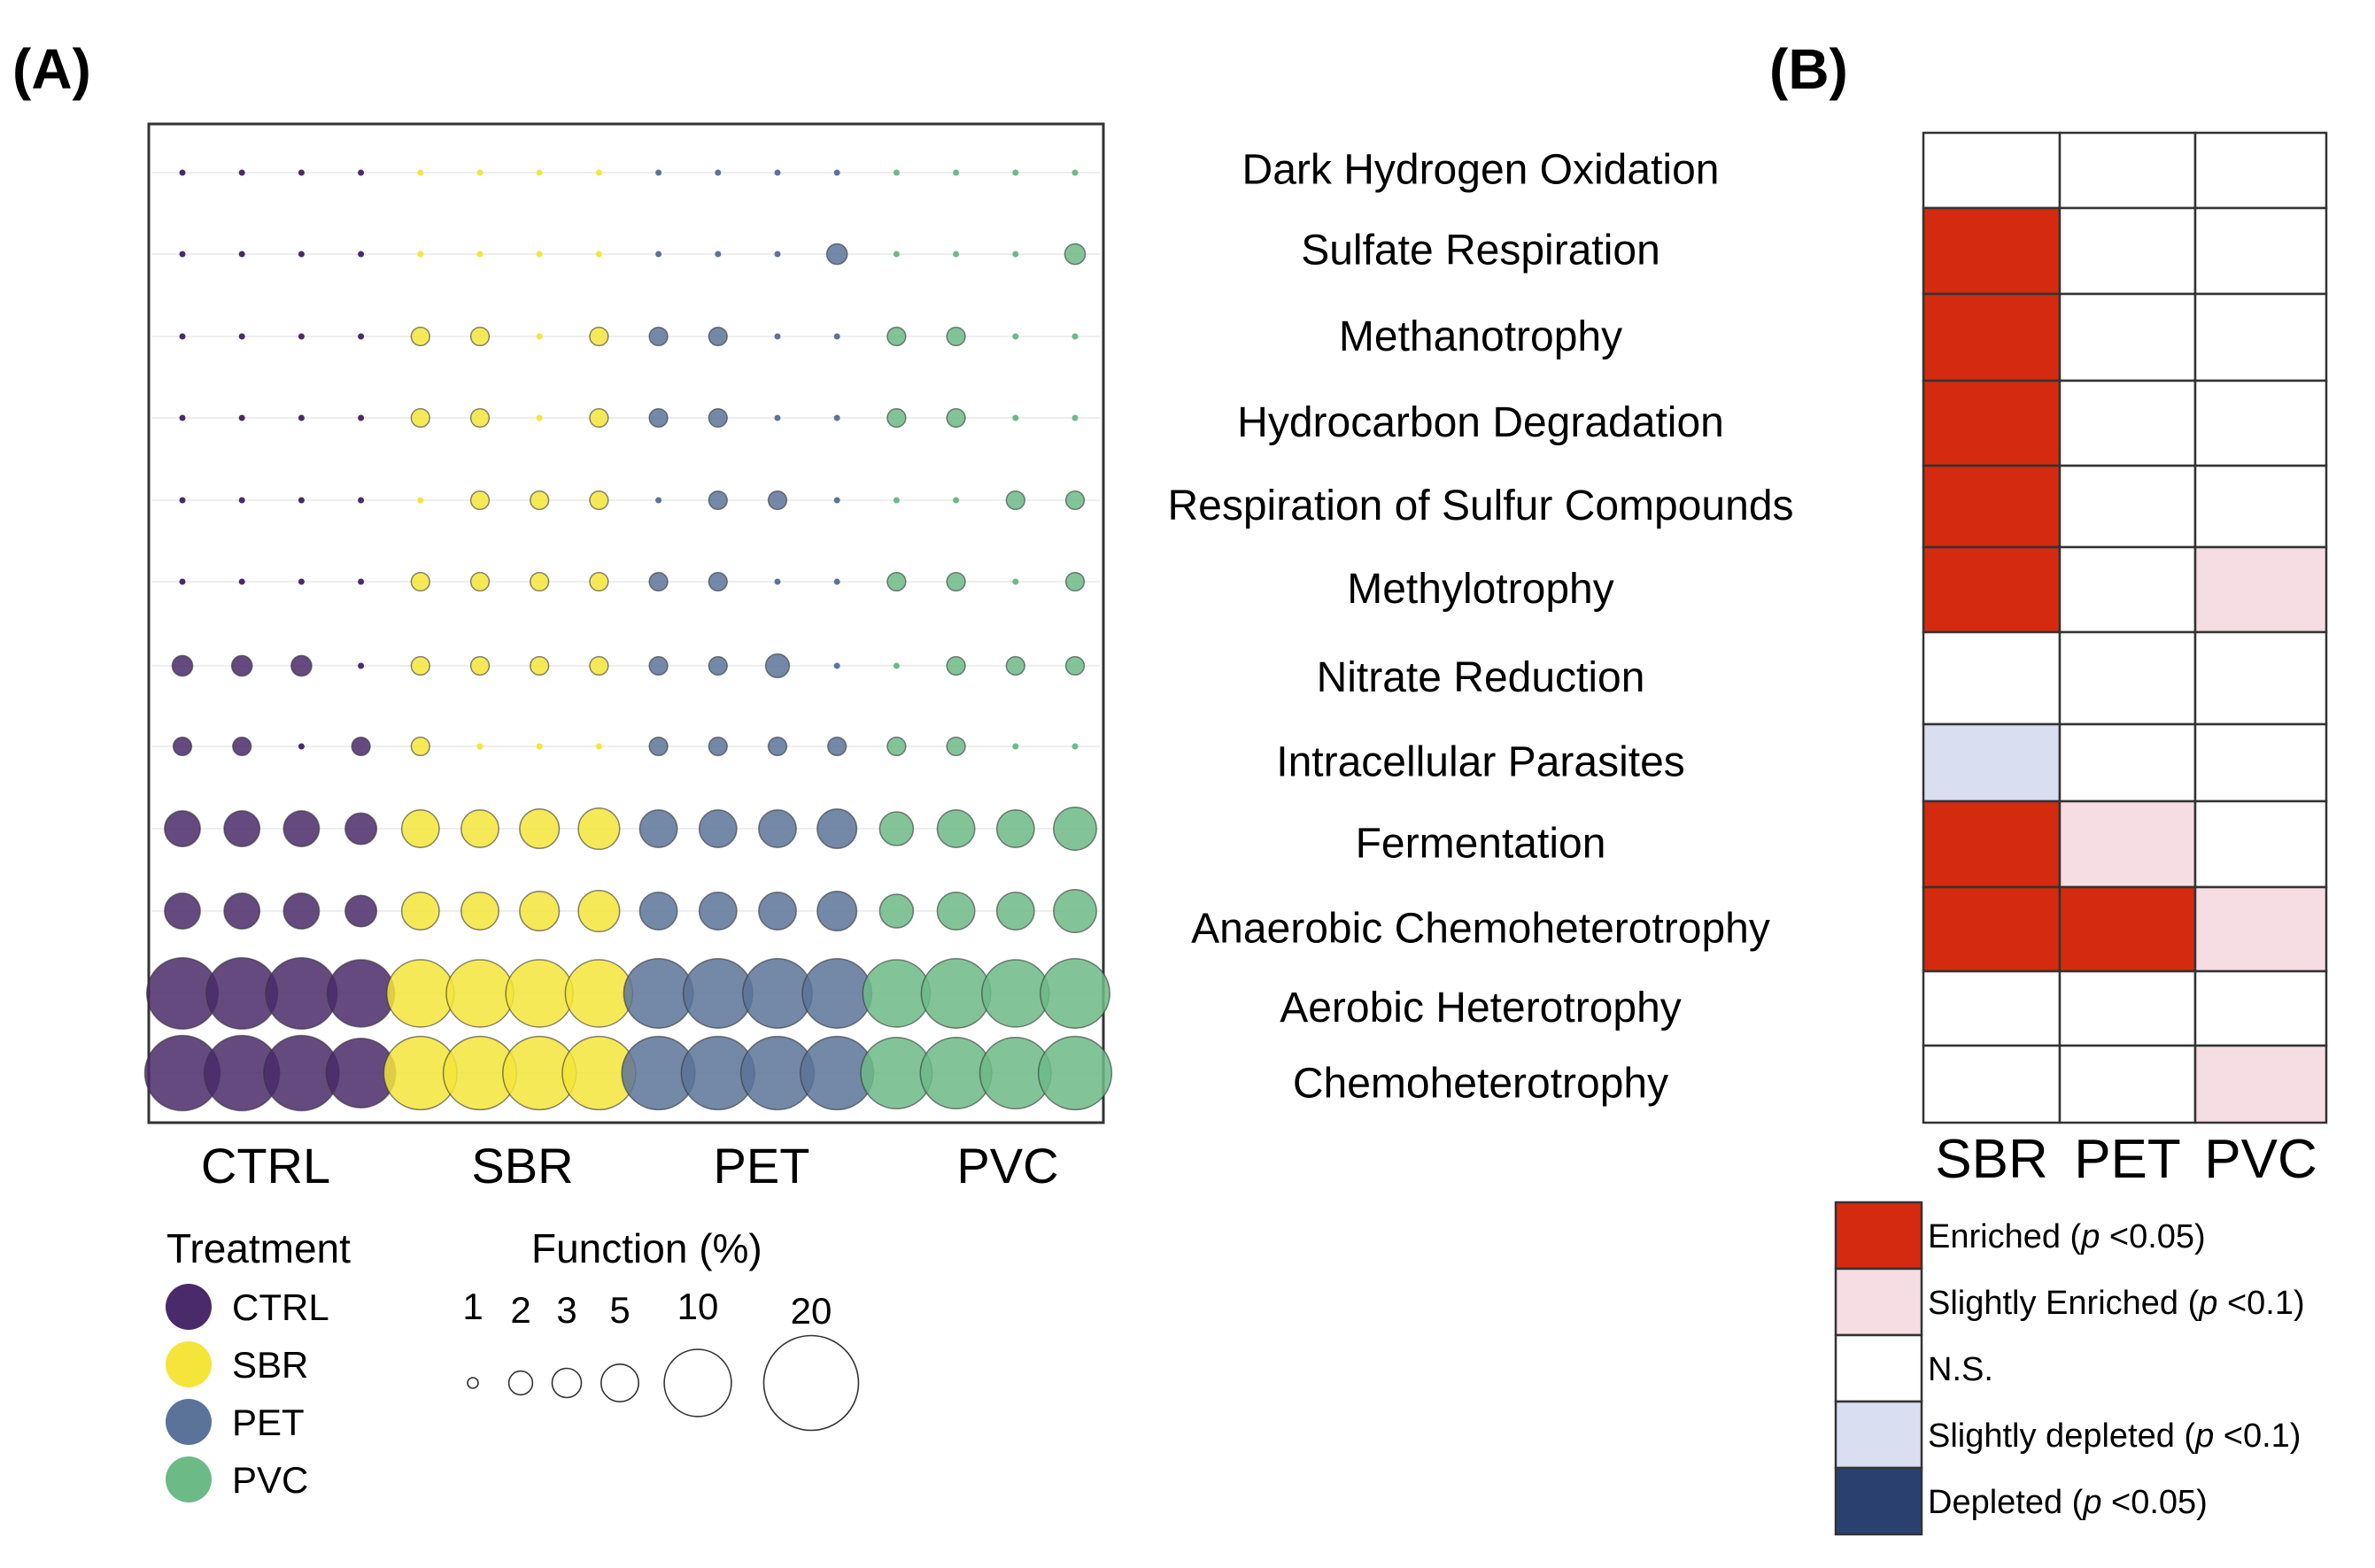 This screenshot has width=2375, height=1568. I want to click on function-label: Respiration of Sulfur Compounds, so click(1480, 506).